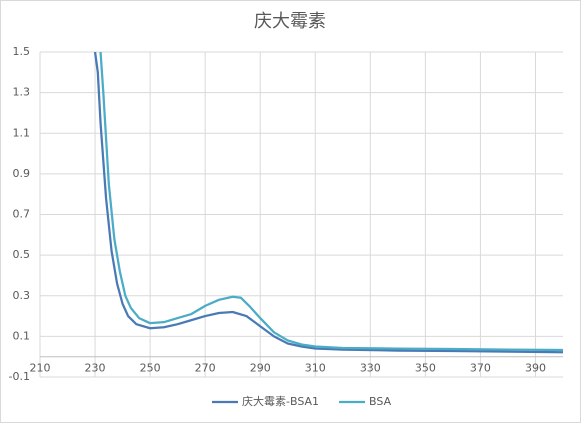  Describe the element at coordinates (480, 368) in the screenshot. I see `x-tick-label: 370` at that location.